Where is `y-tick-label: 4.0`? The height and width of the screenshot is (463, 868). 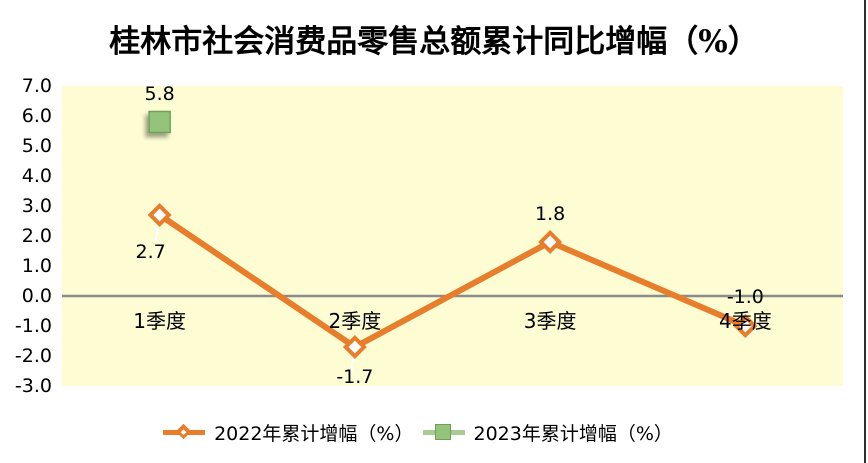
y-tick-label: 4.0 is located at coordinates (36, 176).